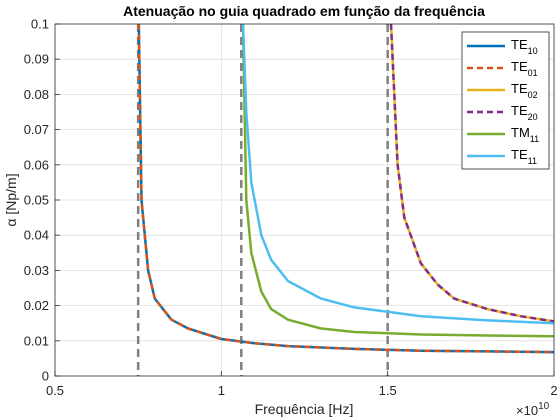 The width and height of the screenshot is (560, 420). I want to click on y-tick-label: 0.07, so click(36, 129).